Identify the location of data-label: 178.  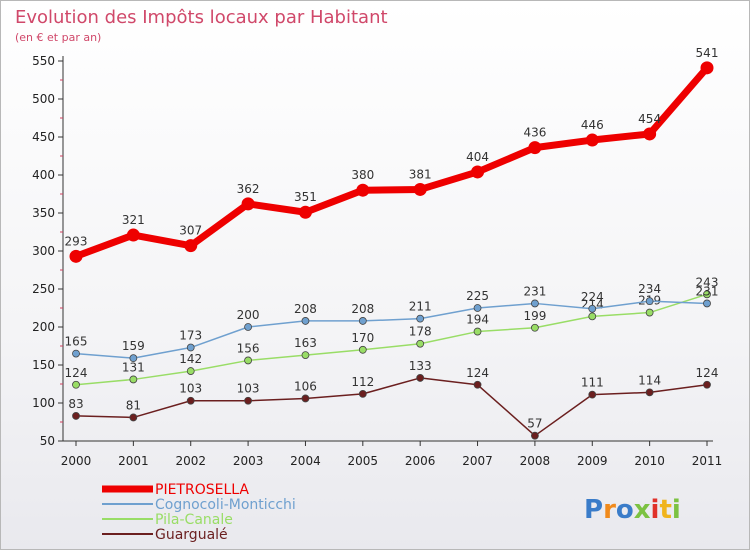
(420, 332).